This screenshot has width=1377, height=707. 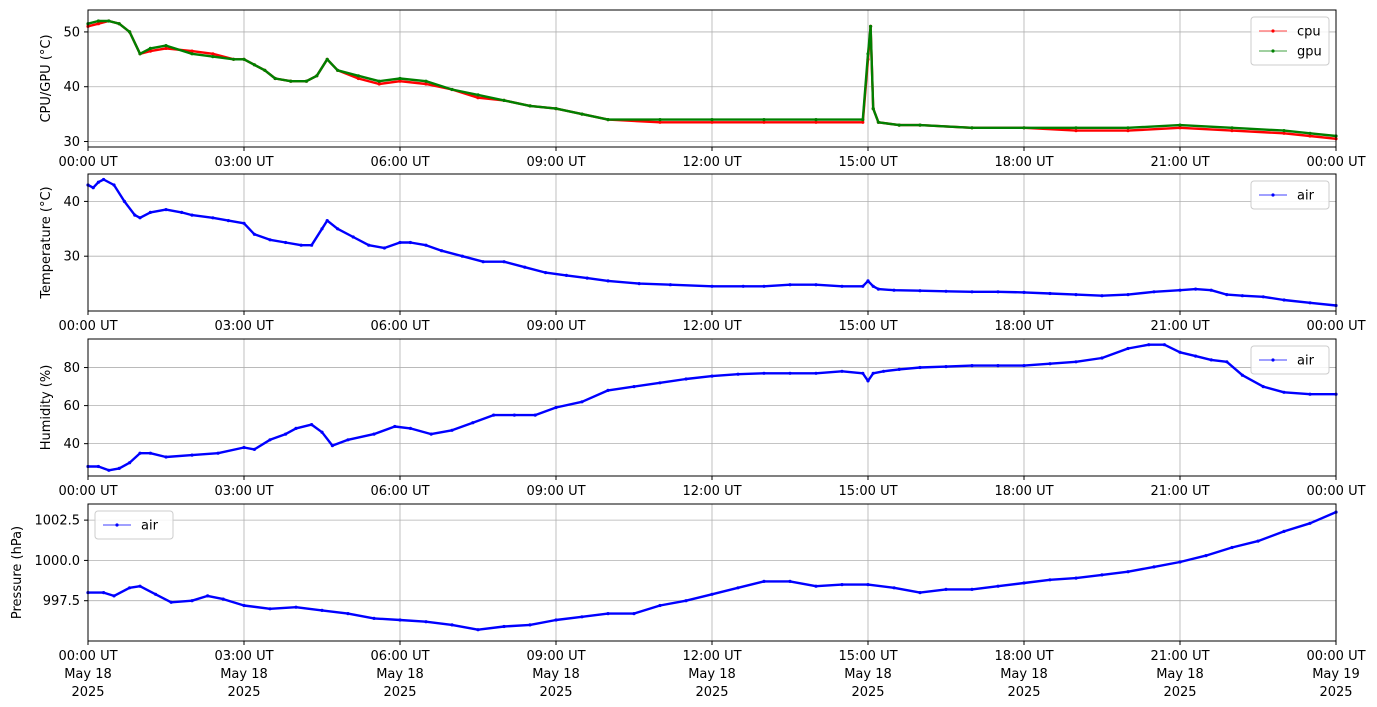 What do you see at coordinates (71, 32) in the screenshot?
I see `y-tick-label: 50` at bounding box center [71, 32].